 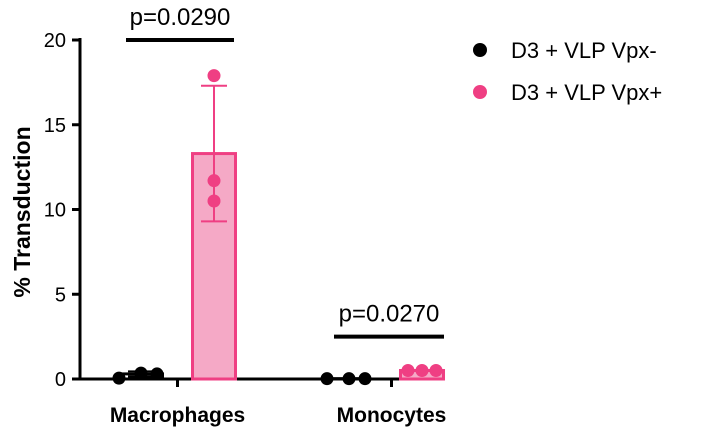 What do you see at coordinates (55, 211) in the screenshot?
I see `y-tick-label: 10` at bounding box center [55, 211].